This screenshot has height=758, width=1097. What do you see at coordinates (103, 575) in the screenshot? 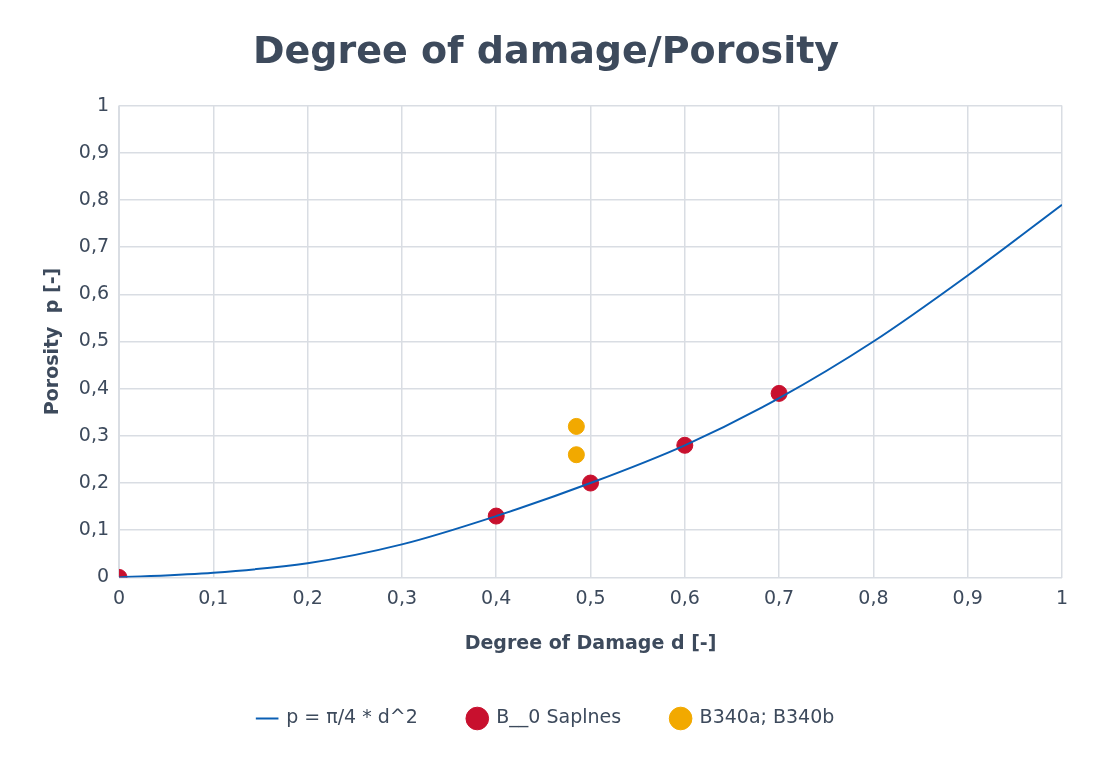
I see `y-tick-label: 0` at bounding box center [103, 575].